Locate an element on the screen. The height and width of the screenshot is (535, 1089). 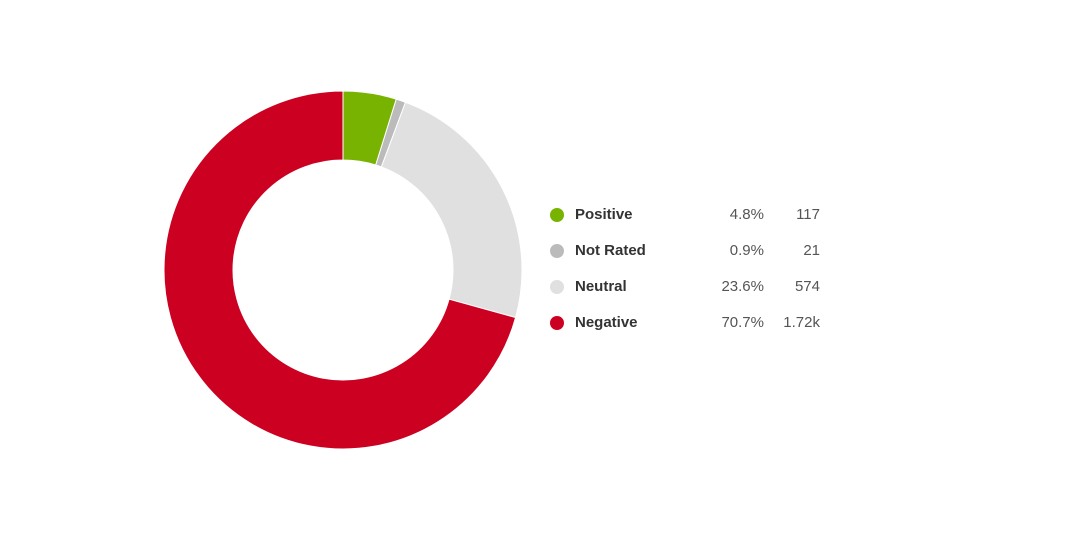
legend-item-not-rated: Not Rated 0.9% 21 is located at coordinates (695, 251).